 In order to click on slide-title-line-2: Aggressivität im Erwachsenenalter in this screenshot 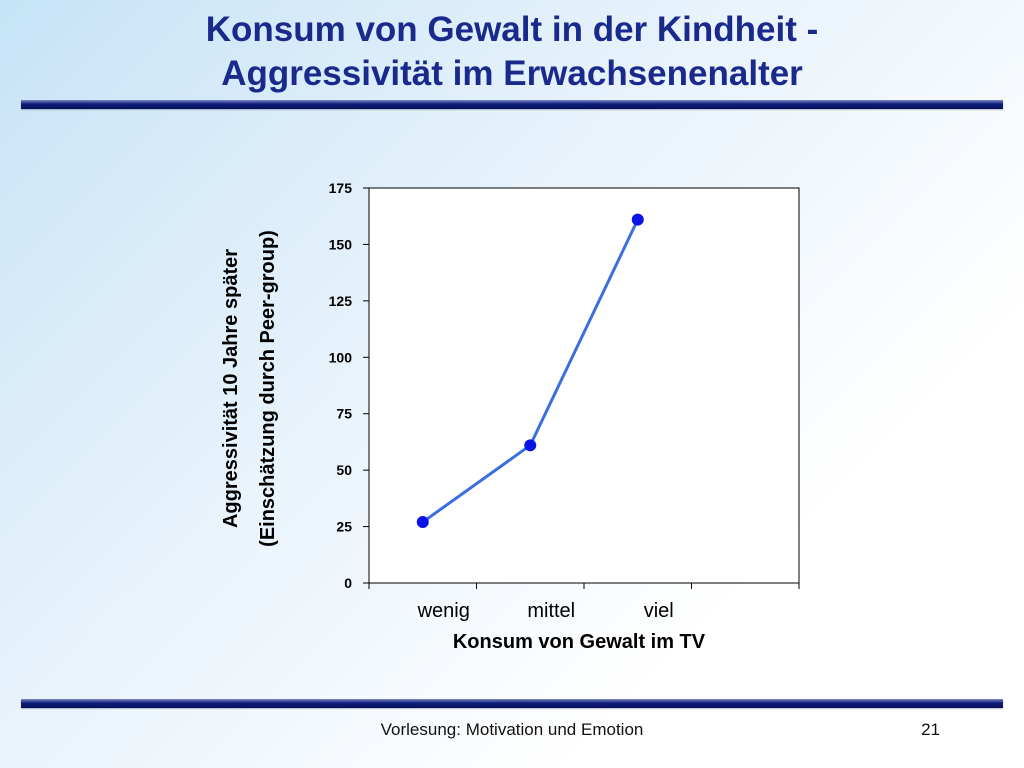, I will do `click(512, 73)`.